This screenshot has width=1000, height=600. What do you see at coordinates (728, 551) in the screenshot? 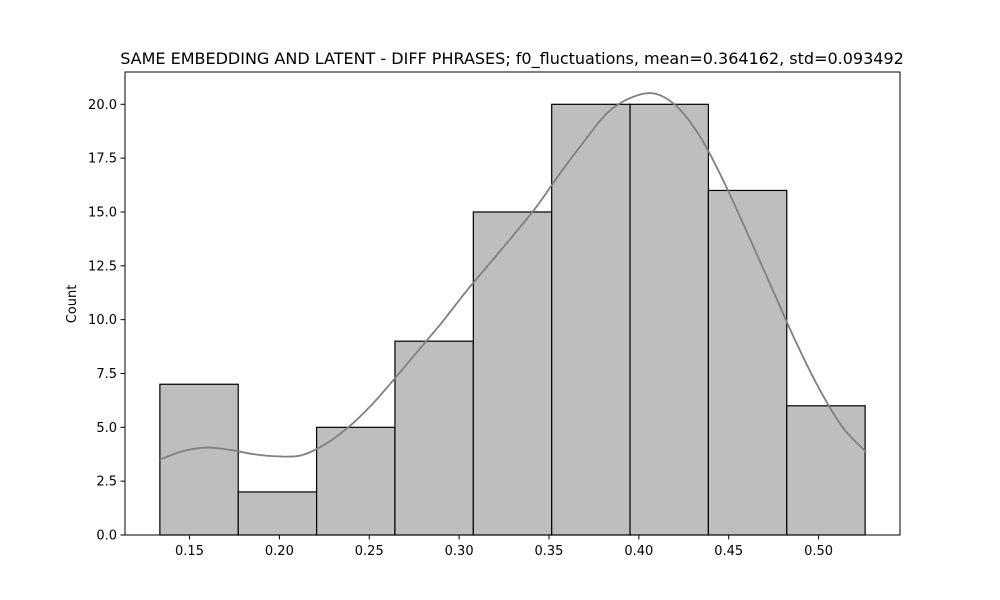
I see `x-tick-label: 0.45` at bounding box center [728, 551].